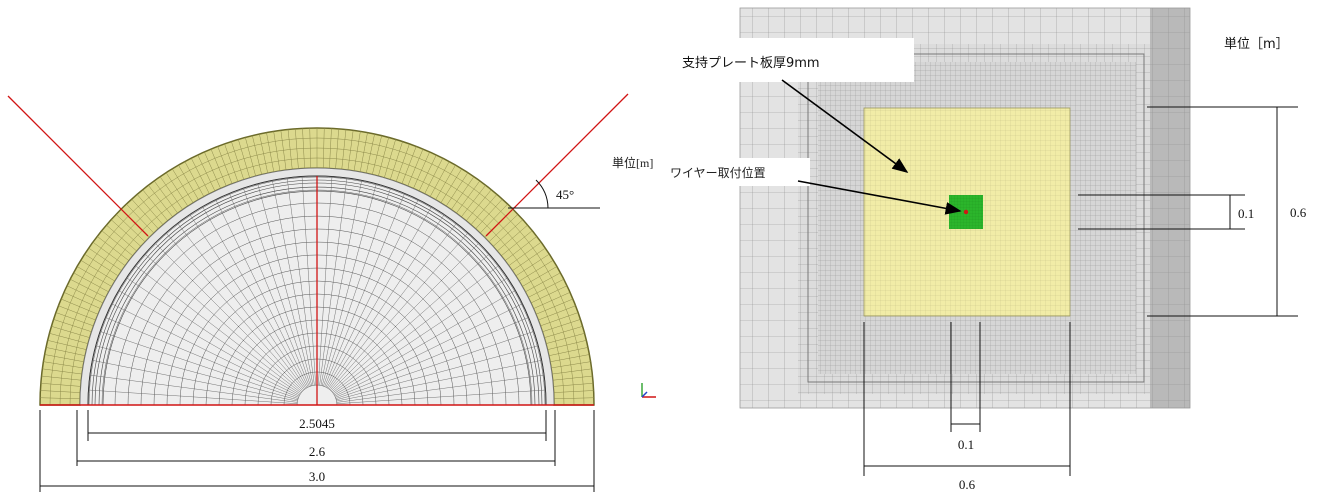 This screenshot has height=497, width=1331. What do you see at coordinates (966, 212) in the screenshot?
I see `wire-attachment-point` at bounding box center [966, 212].